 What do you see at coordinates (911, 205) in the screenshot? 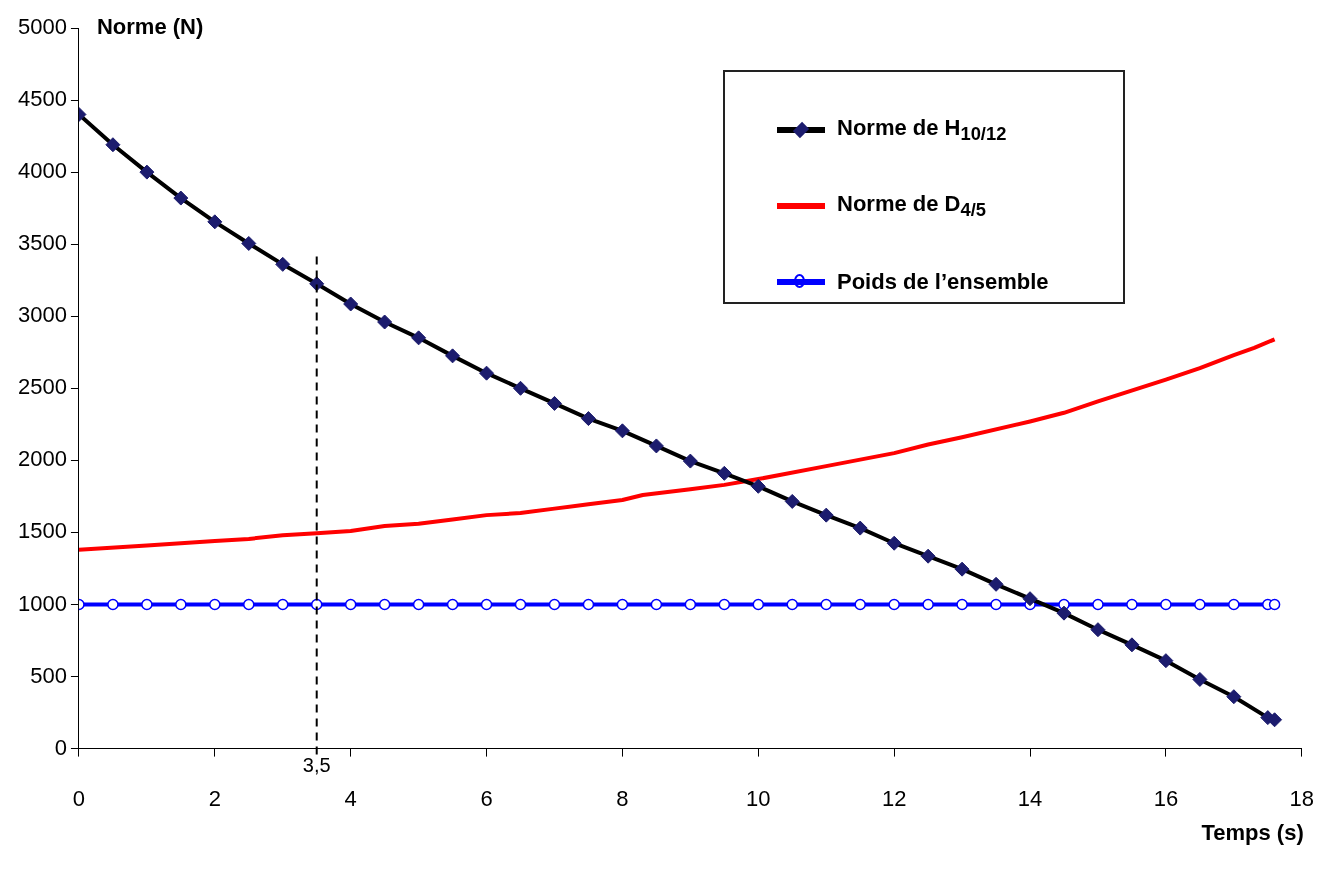
I see `legend-label: Norme de D$_{4/5}$` at bounding box center [911, 205].